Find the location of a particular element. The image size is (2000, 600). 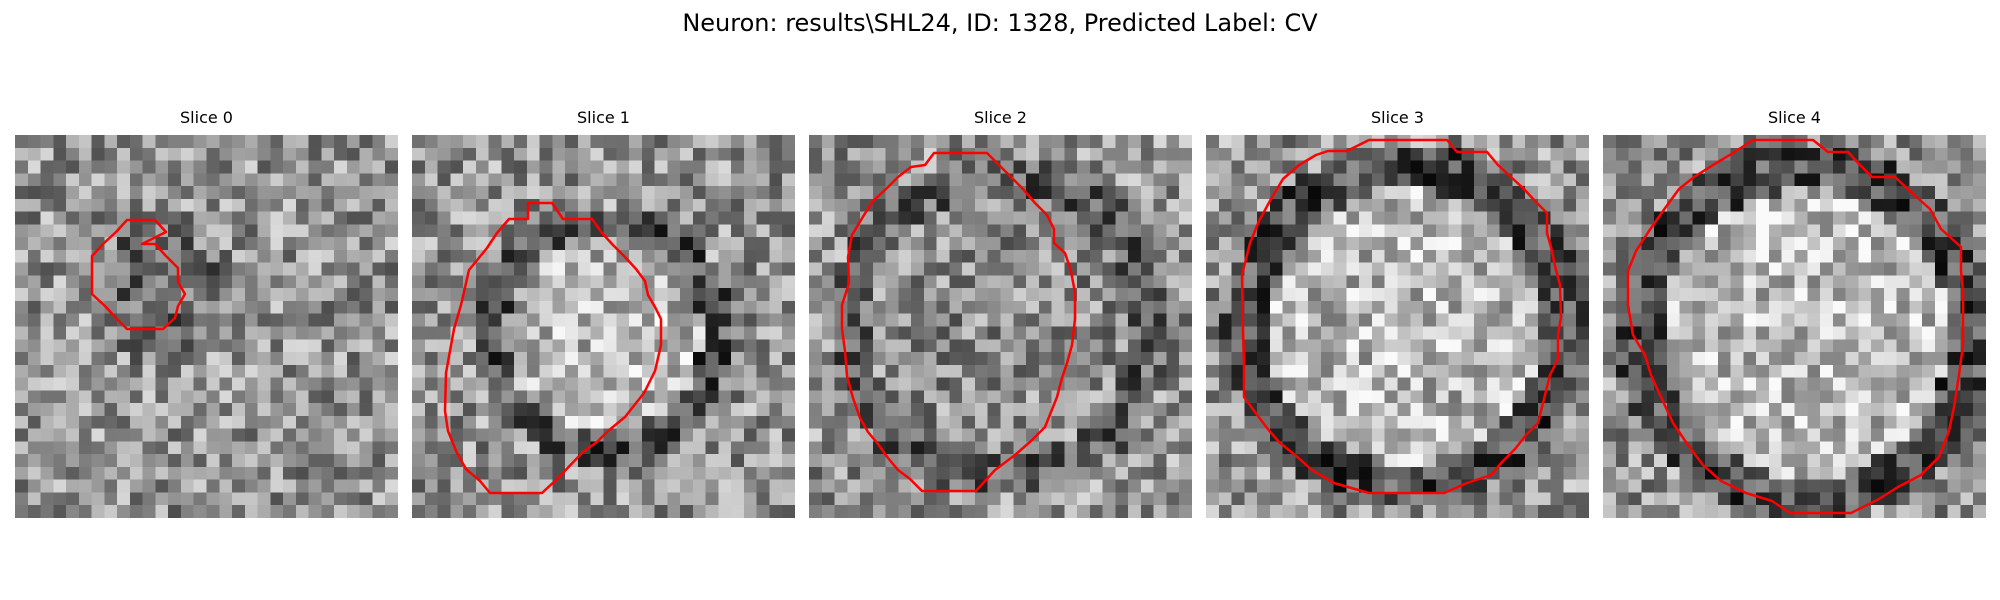

slice-panel-3: Slice 3 is located at coordinates (1397, 313).